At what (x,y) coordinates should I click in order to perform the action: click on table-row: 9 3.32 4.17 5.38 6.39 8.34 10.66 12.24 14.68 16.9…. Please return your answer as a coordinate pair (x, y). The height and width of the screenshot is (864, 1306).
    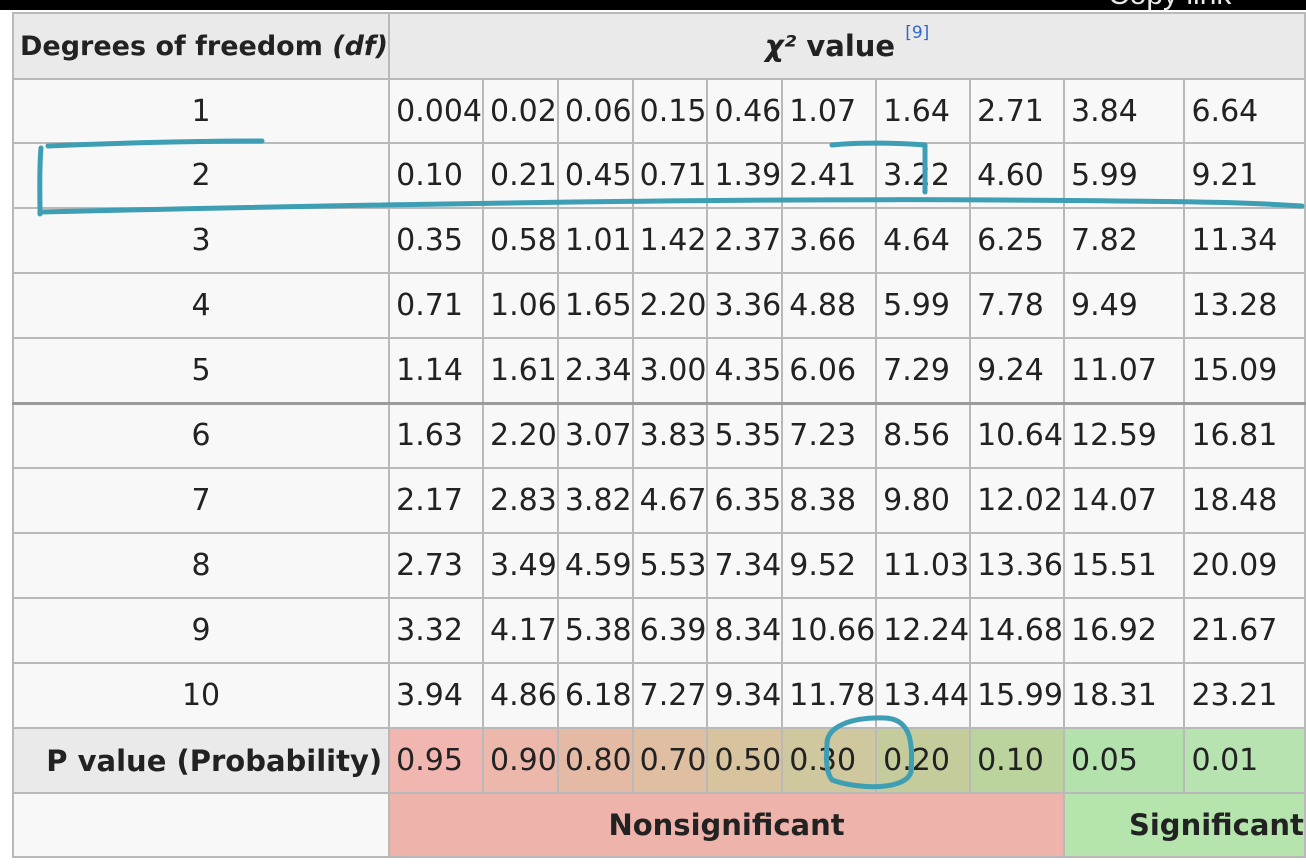
    Looking at the image, I should click on (658, 630).